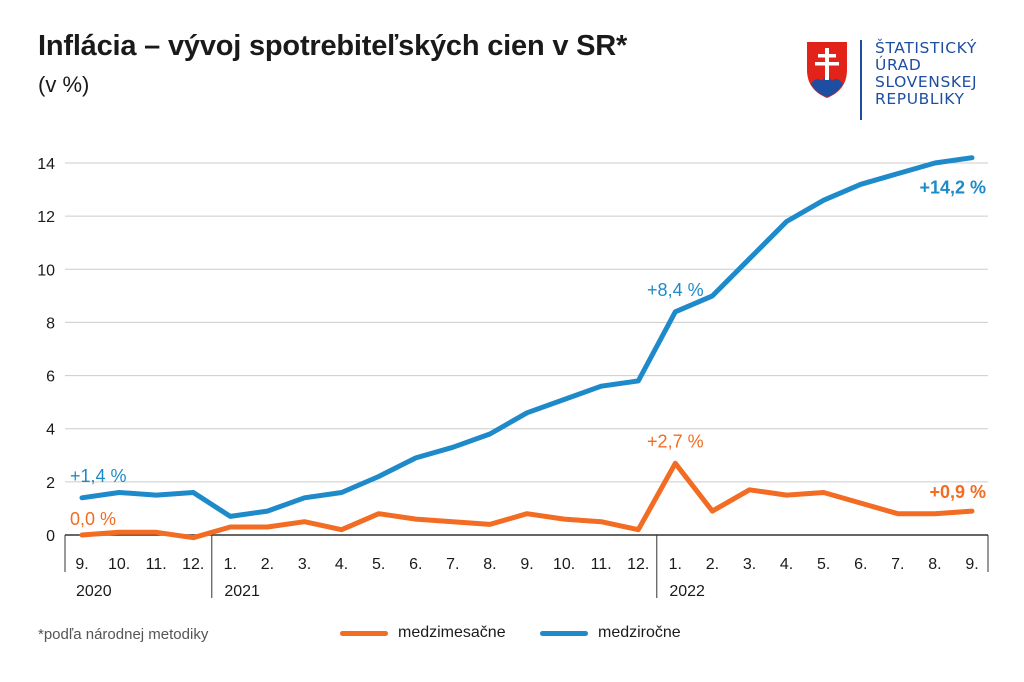 This screenshot has height=682, width=1024. Describe the element at coordinates (957, 492) in the screenshot. I see `data-label: +0,9 %` at that location.